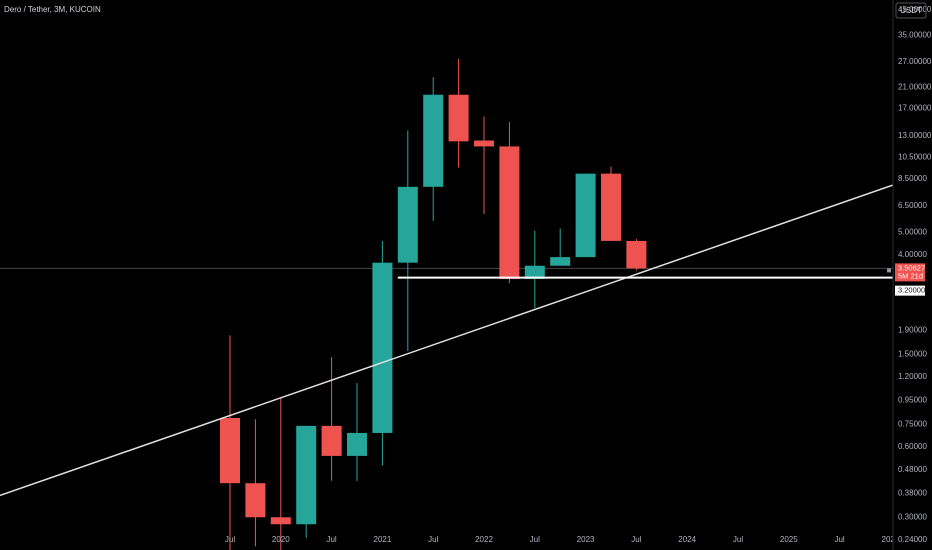 Image resolution: width=932 pixels, height=550 pixels. I want to click on x-tick-label: 2026, so click(891, 539).